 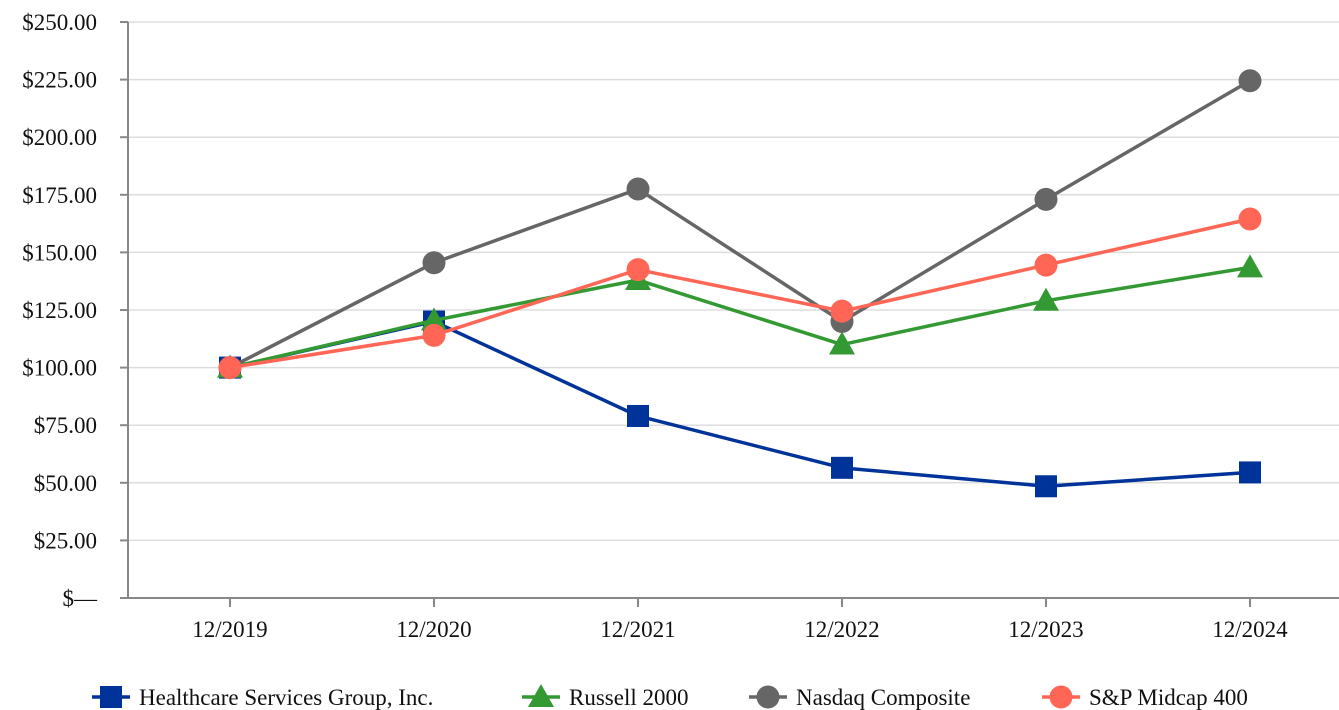 What do you see at coordinates (433, 629) in the screenshot?
I see `x-tick-label: 12/2020` at bounding box center [433, 629].